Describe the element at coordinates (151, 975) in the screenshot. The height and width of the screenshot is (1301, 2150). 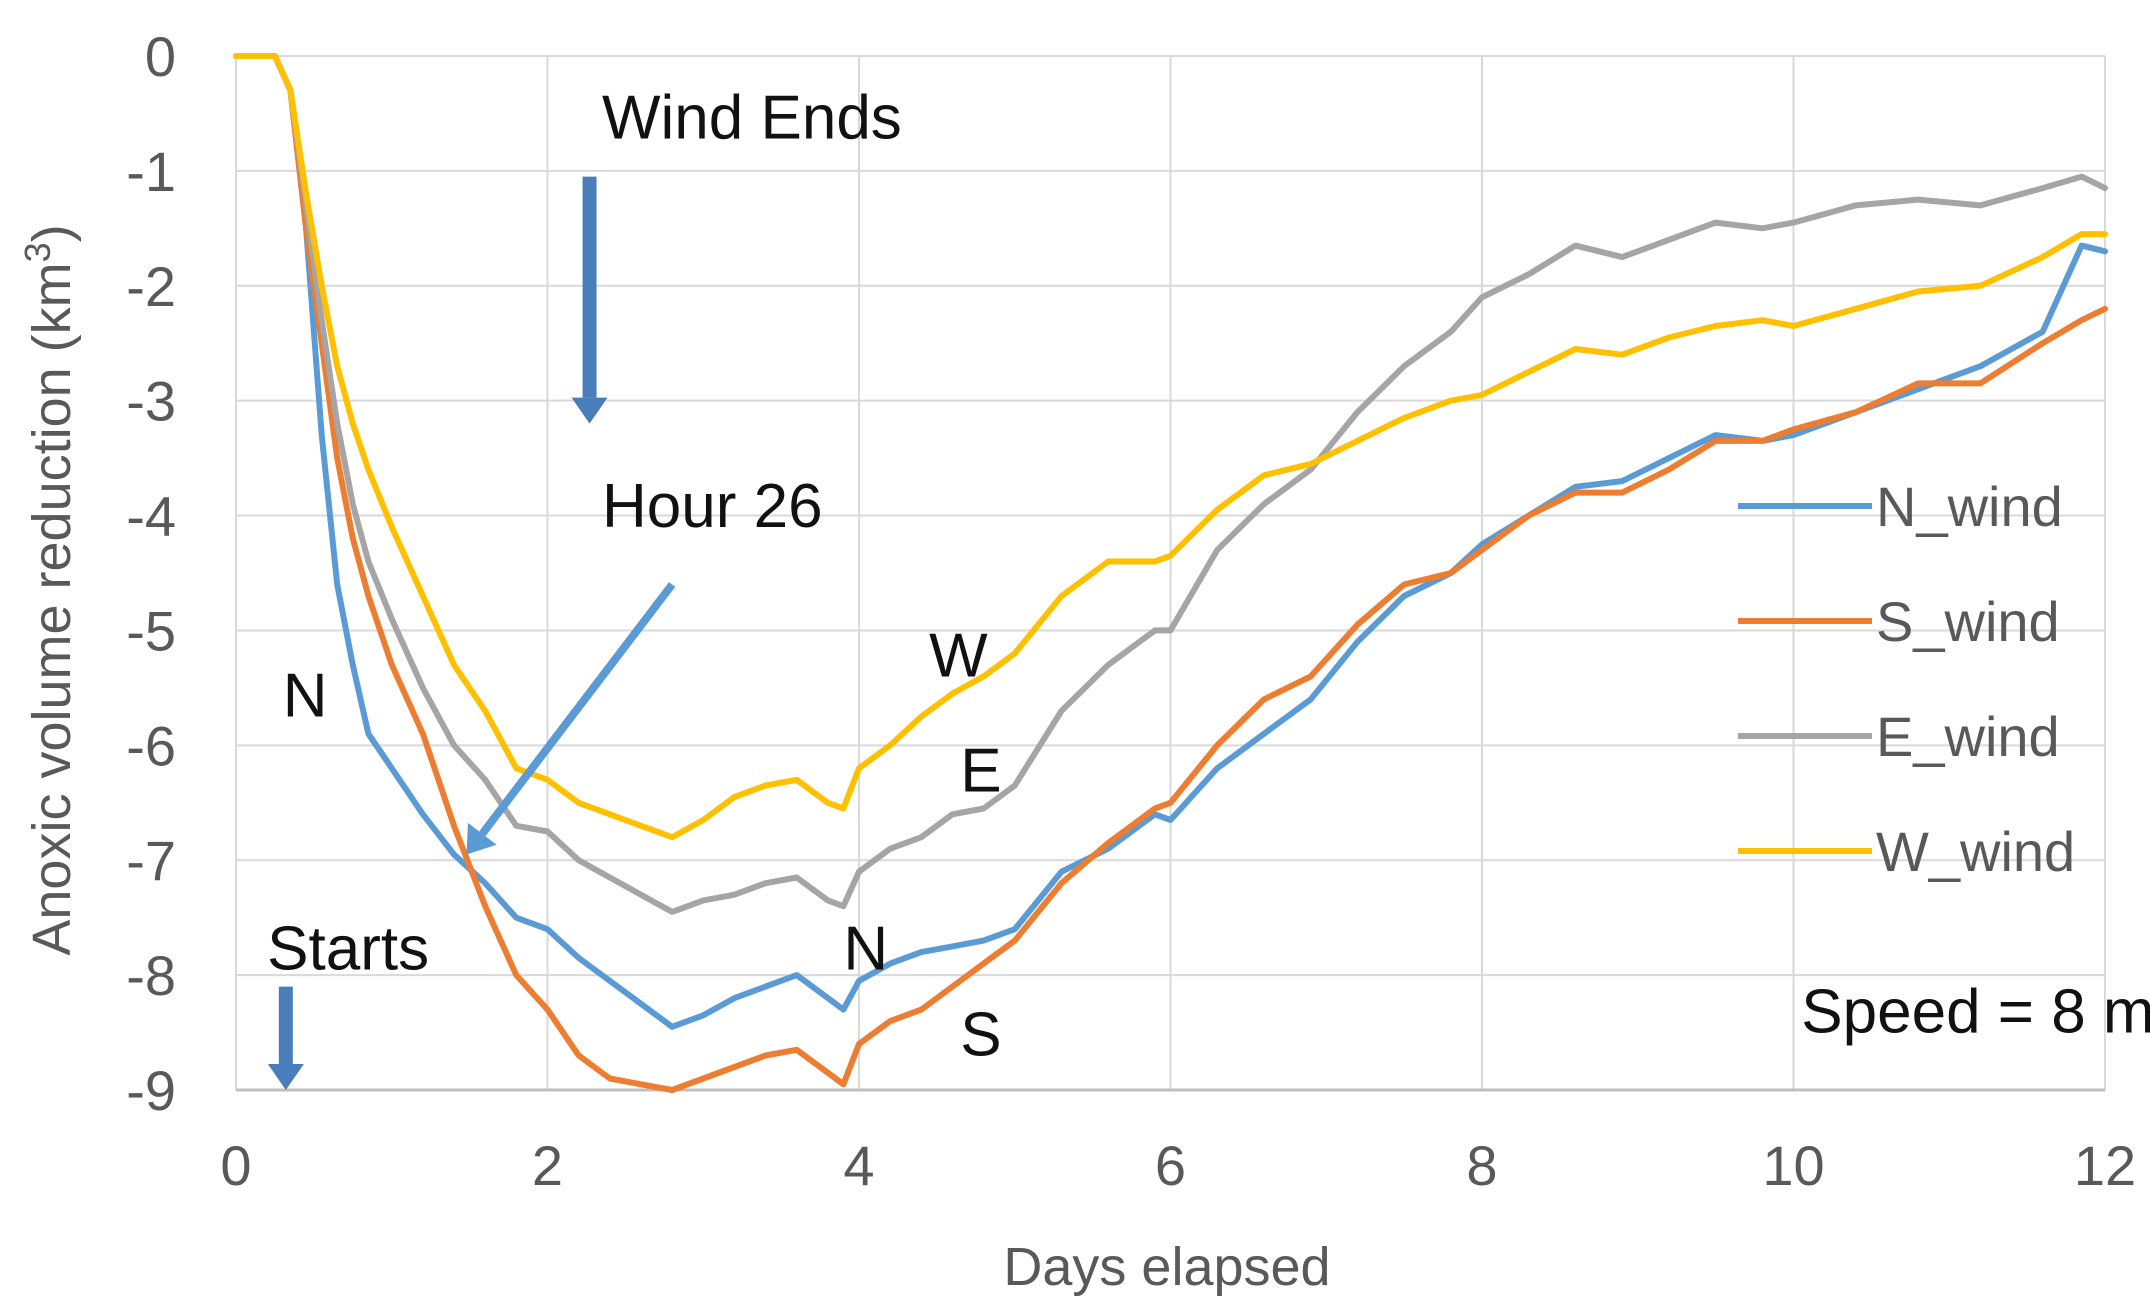
I see `y-tick-label: -8` at that location.